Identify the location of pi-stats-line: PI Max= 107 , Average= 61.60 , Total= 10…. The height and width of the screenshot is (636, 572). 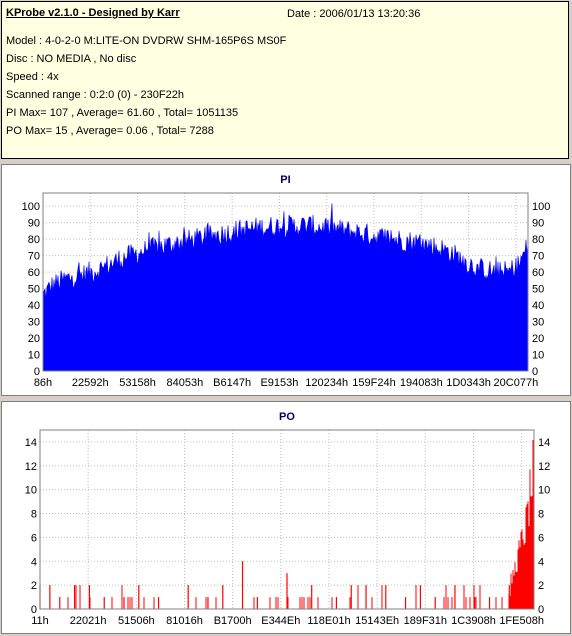
(122, 113).